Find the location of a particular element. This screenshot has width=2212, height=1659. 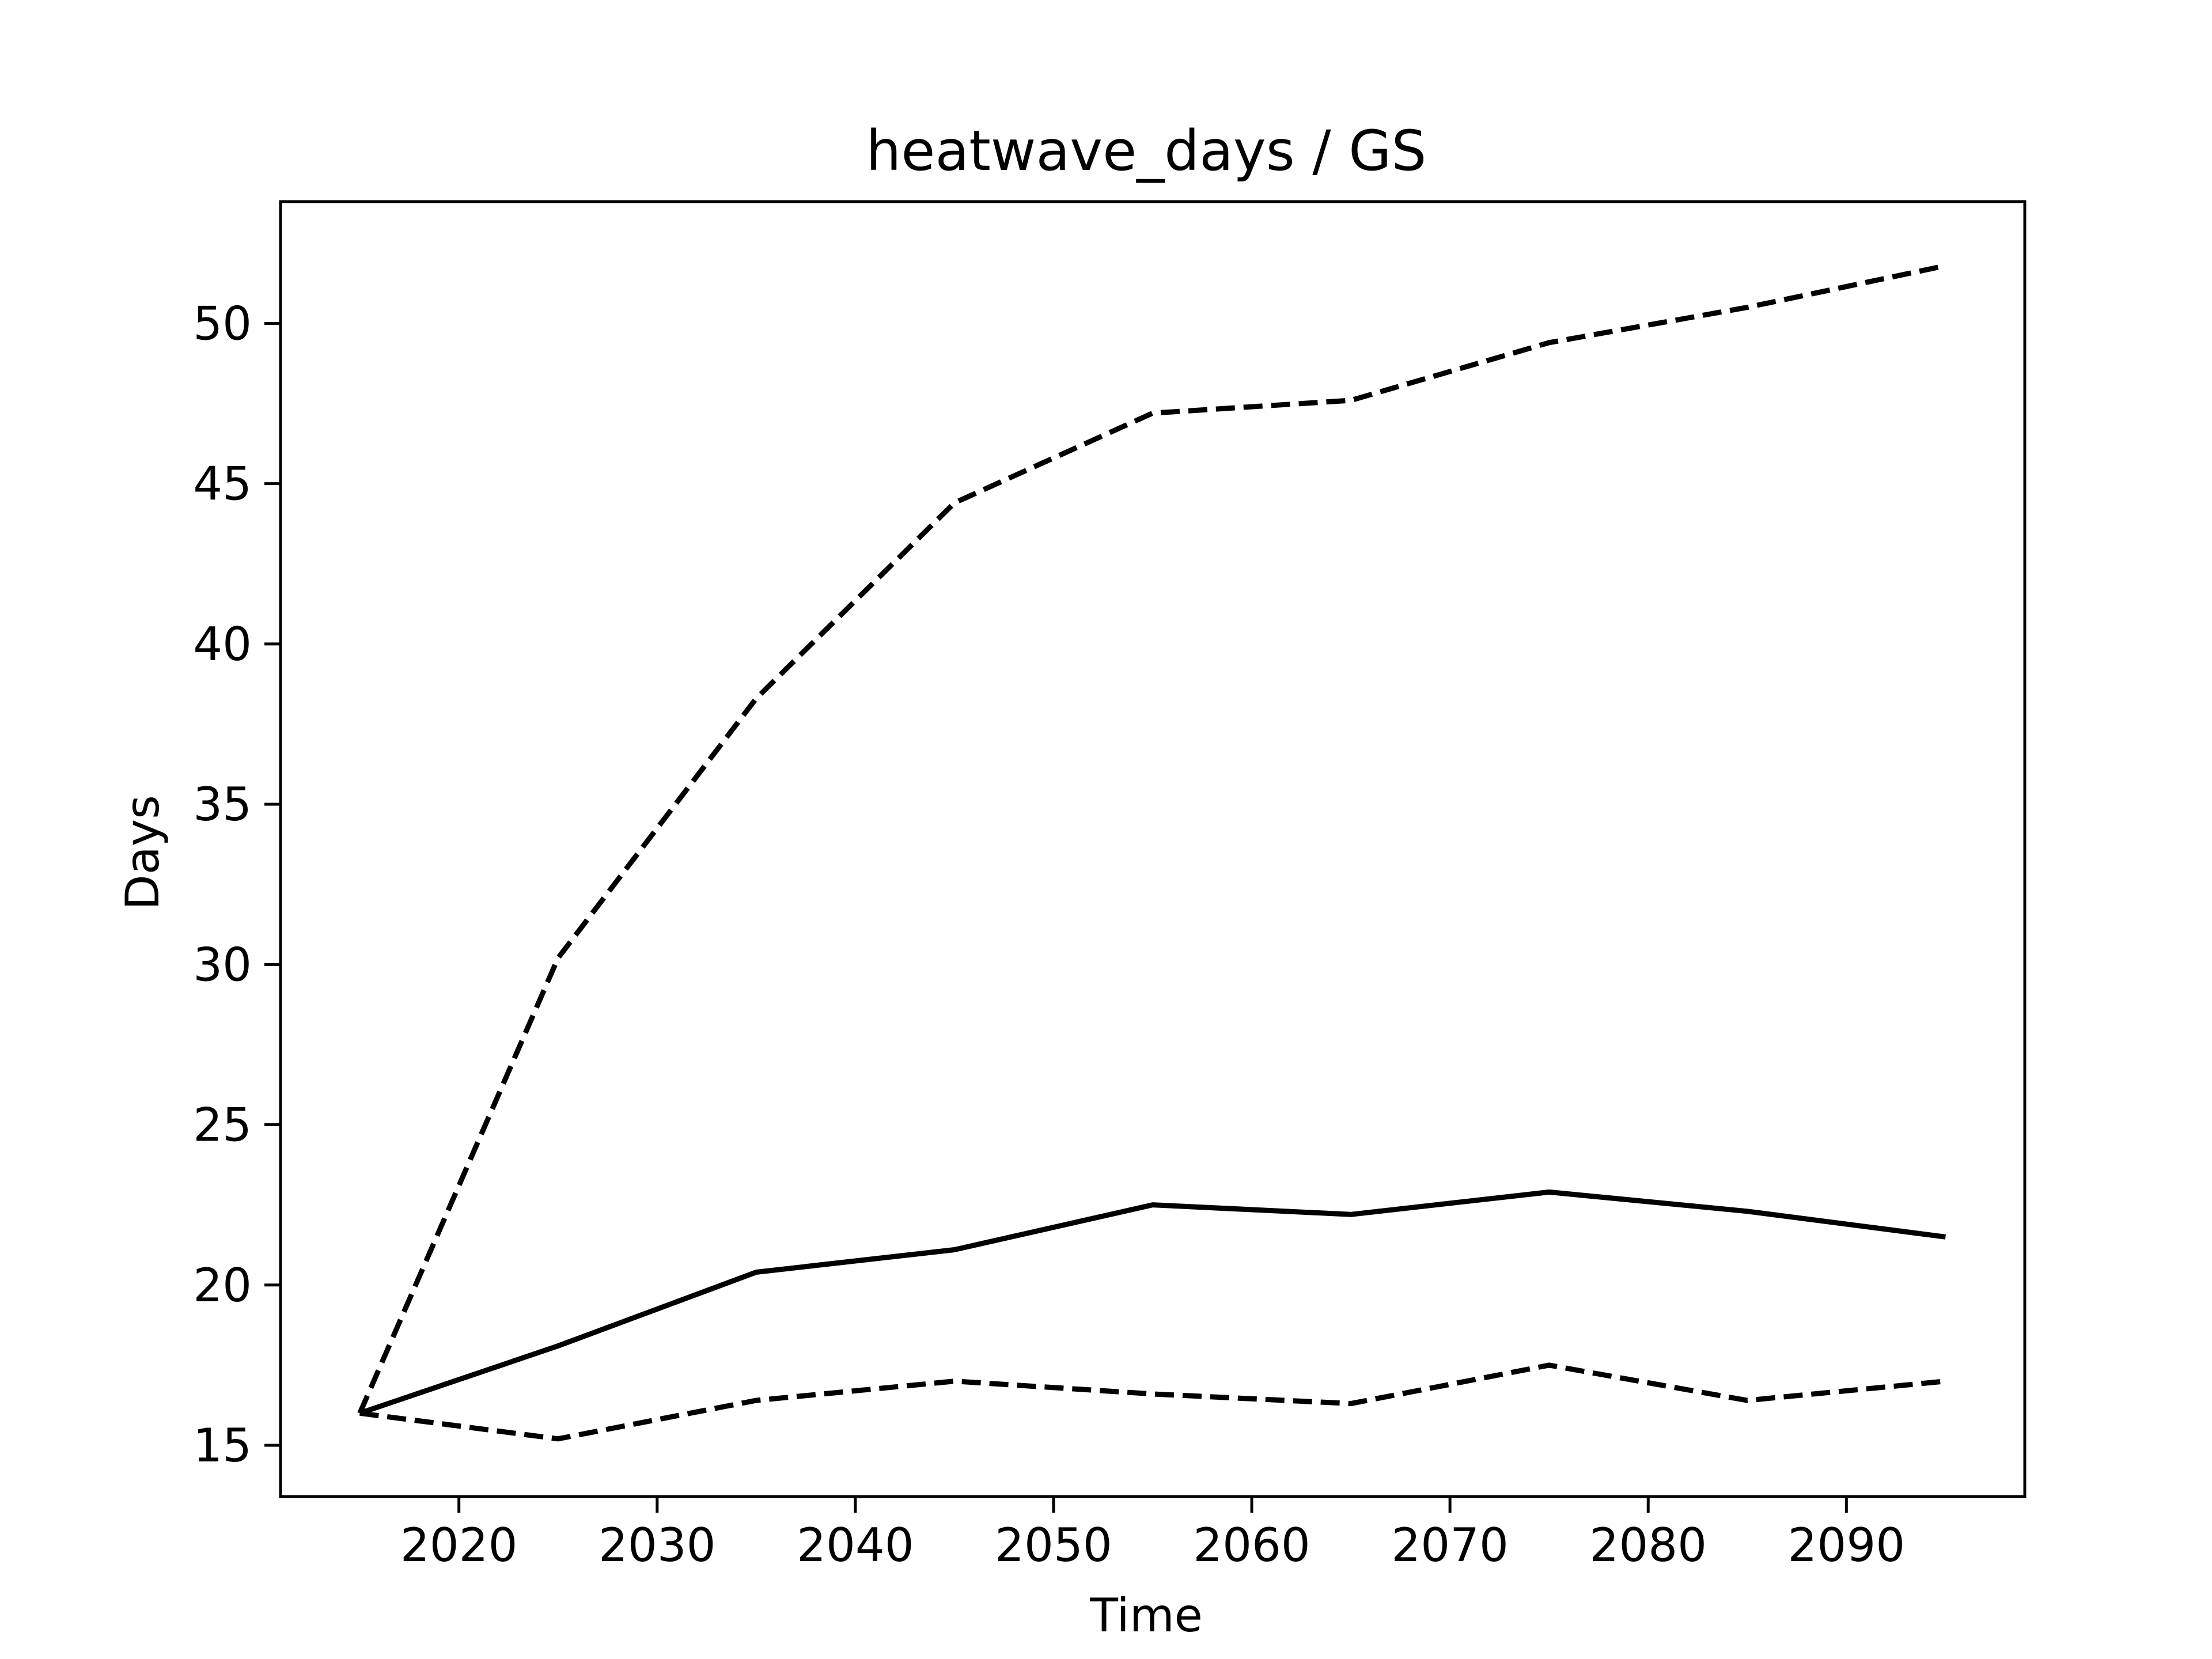

y-tick-label: 25 is located at coordinates (222, 1125).